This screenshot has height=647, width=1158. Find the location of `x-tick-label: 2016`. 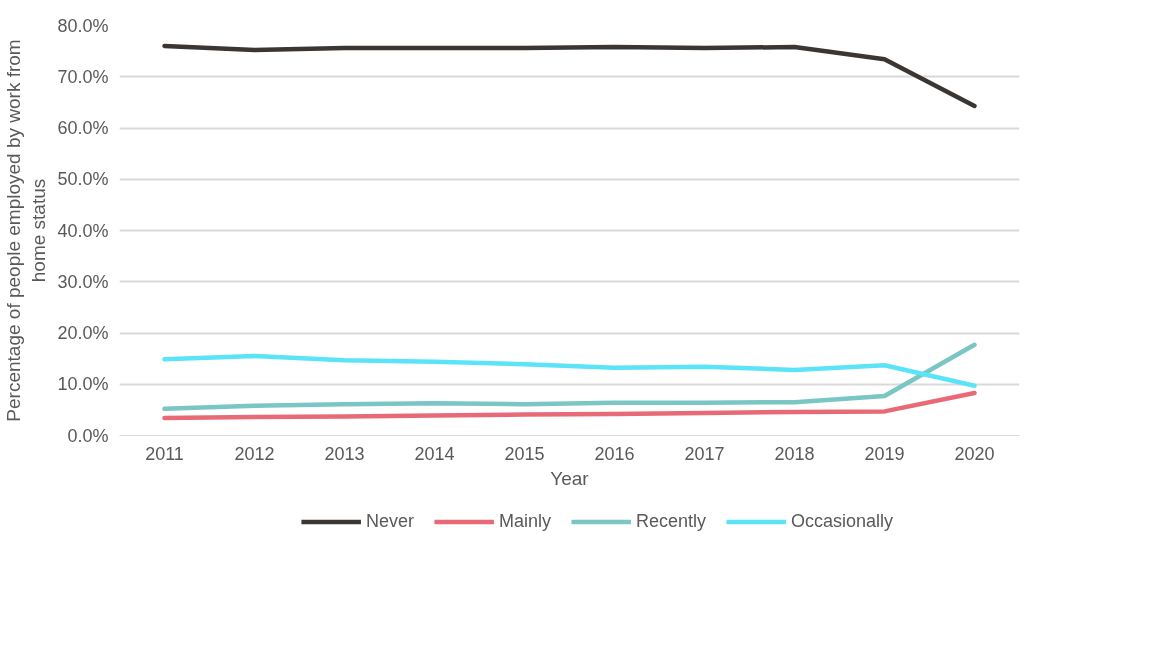

x-tick-label: 2016 is located at coordinates (614, 453).